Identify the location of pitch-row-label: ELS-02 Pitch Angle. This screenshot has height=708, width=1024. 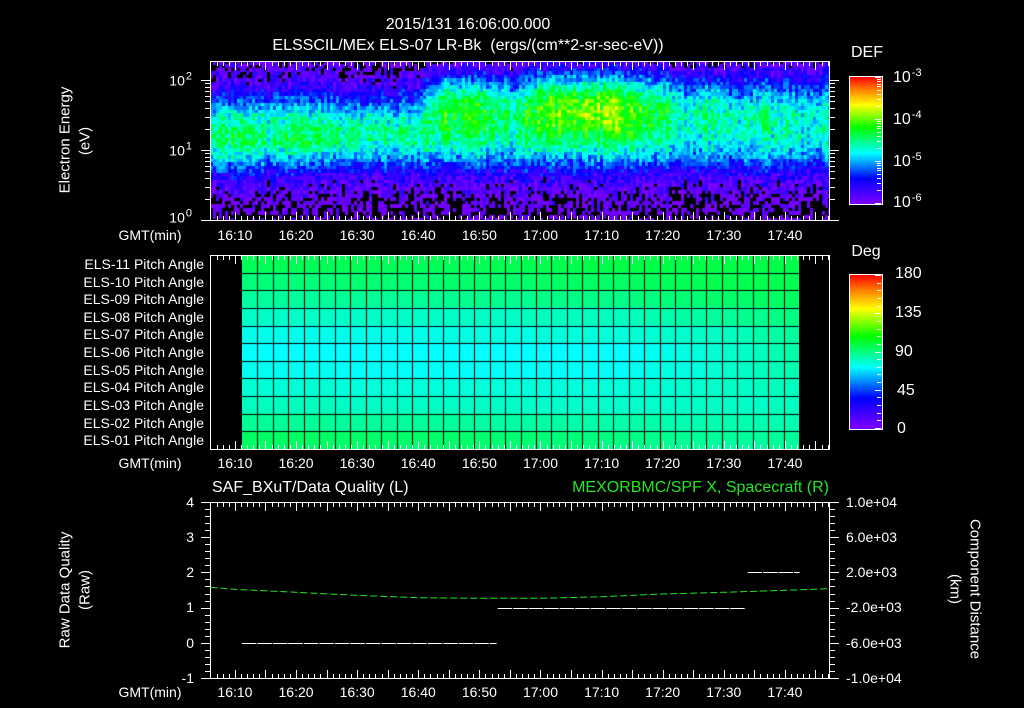
(143, 422).